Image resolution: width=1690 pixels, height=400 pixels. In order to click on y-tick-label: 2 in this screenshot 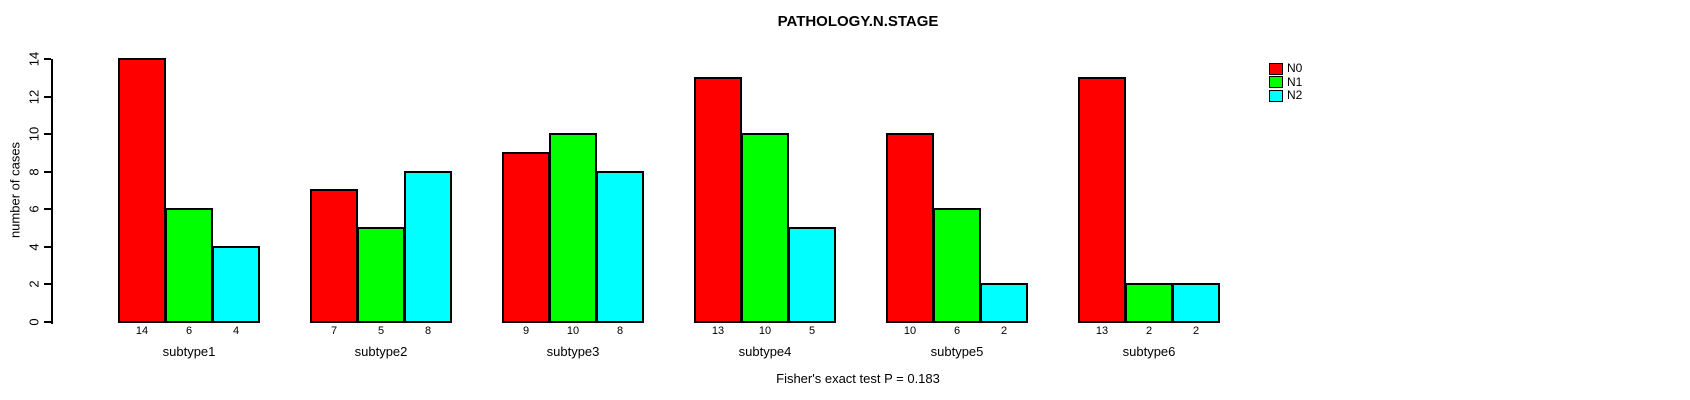, I will do `click(34, 284)`.